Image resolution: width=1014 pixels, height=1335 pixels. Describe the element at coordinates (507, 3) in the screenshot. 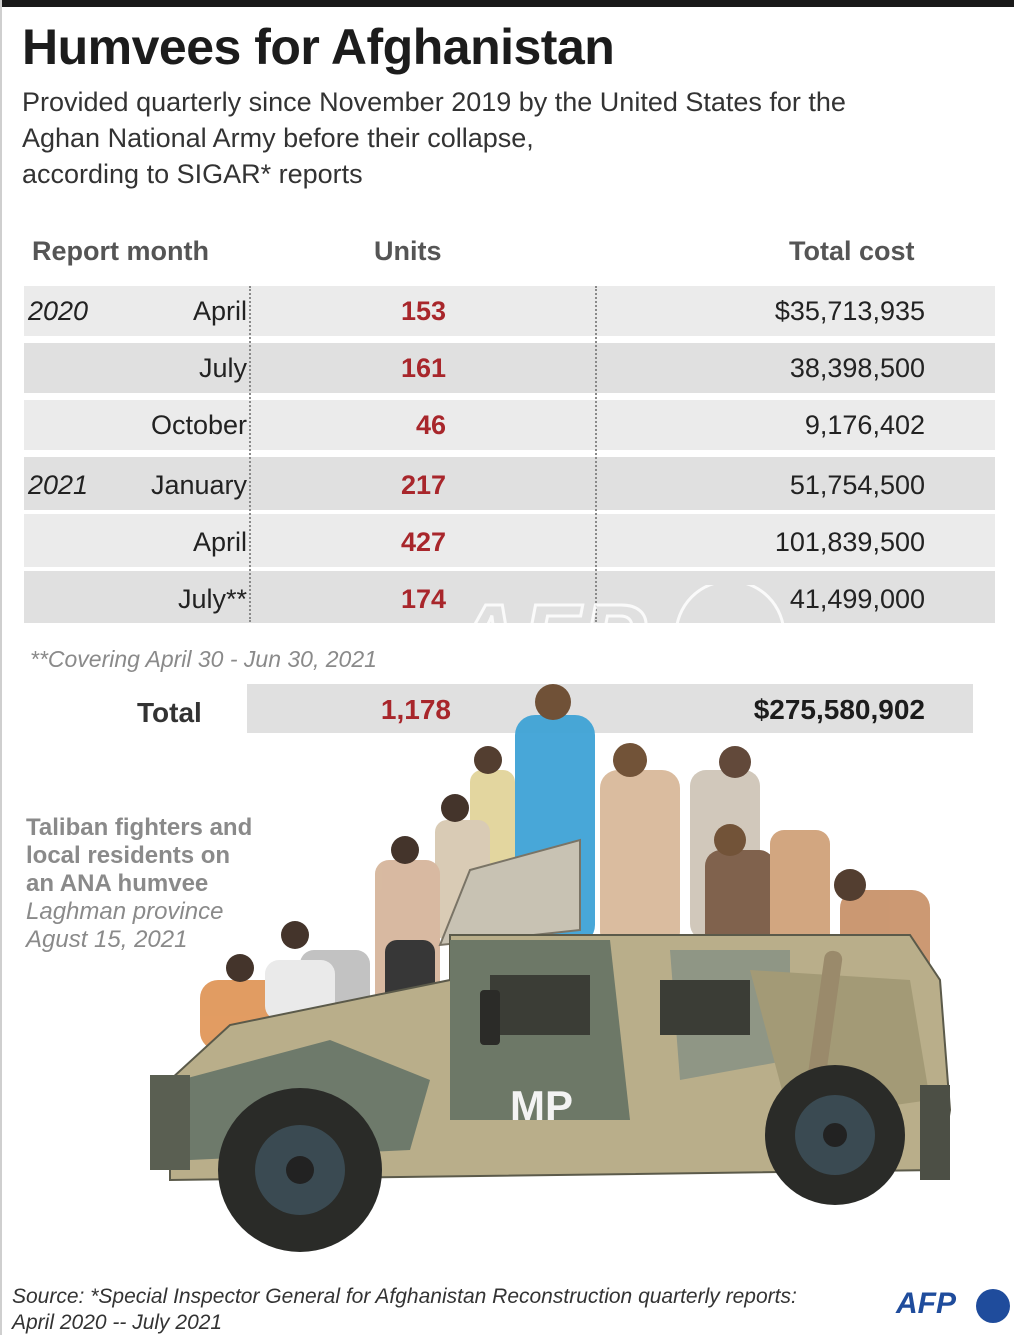

I see `top-rule` at that location.